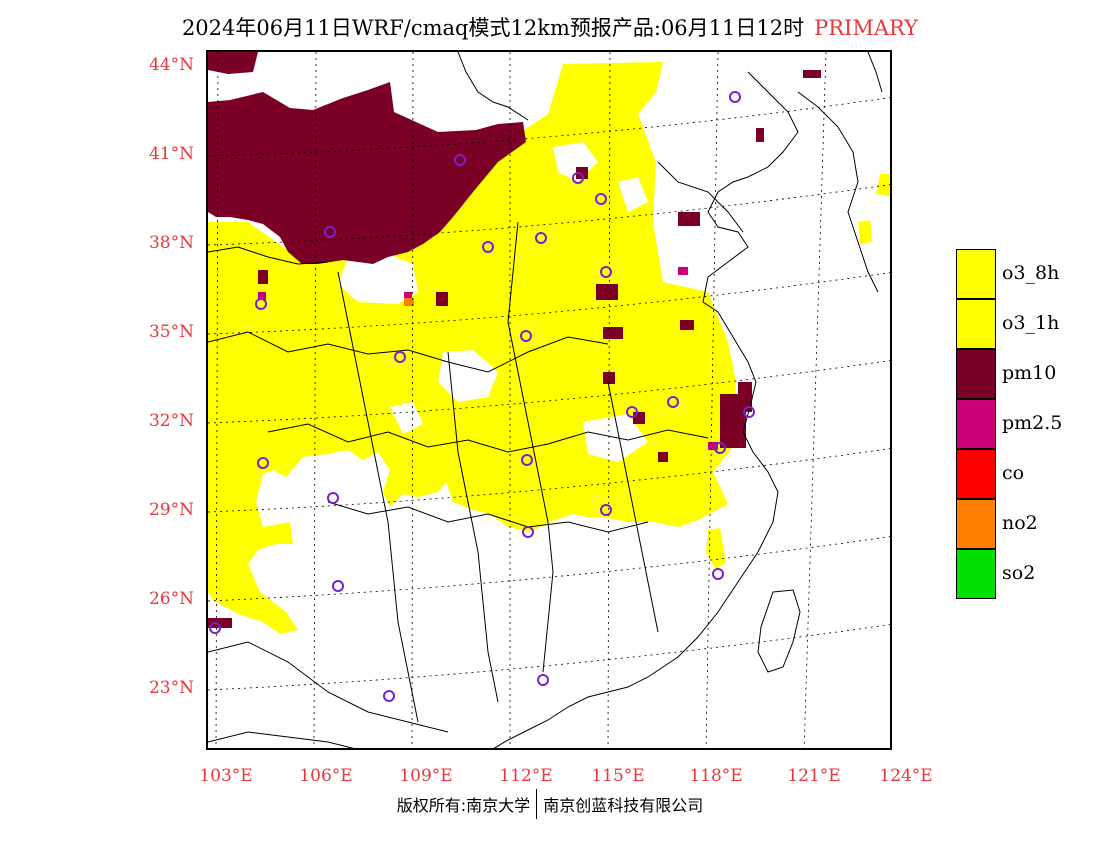 The image size is (1100, 850). What do you see at coordinates (906, 776) in the screenshot?
I see `lon-label-124e: 124°E` at bounding box center [906, 776].